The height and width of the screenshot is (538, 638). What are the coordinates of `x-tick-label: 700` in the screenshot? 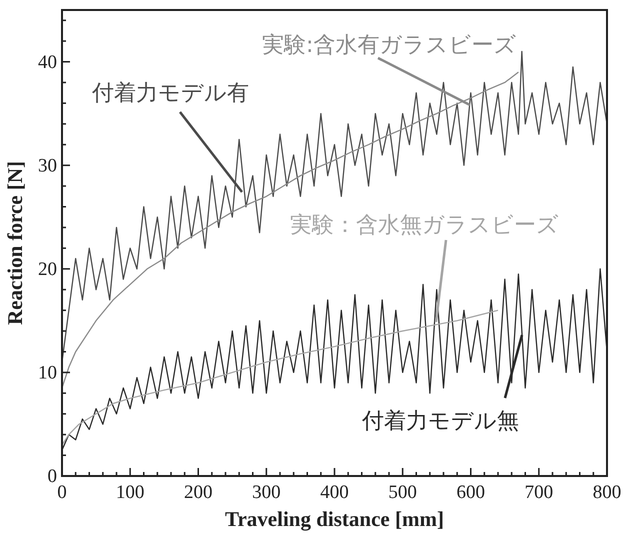 It's located at (539, 492).